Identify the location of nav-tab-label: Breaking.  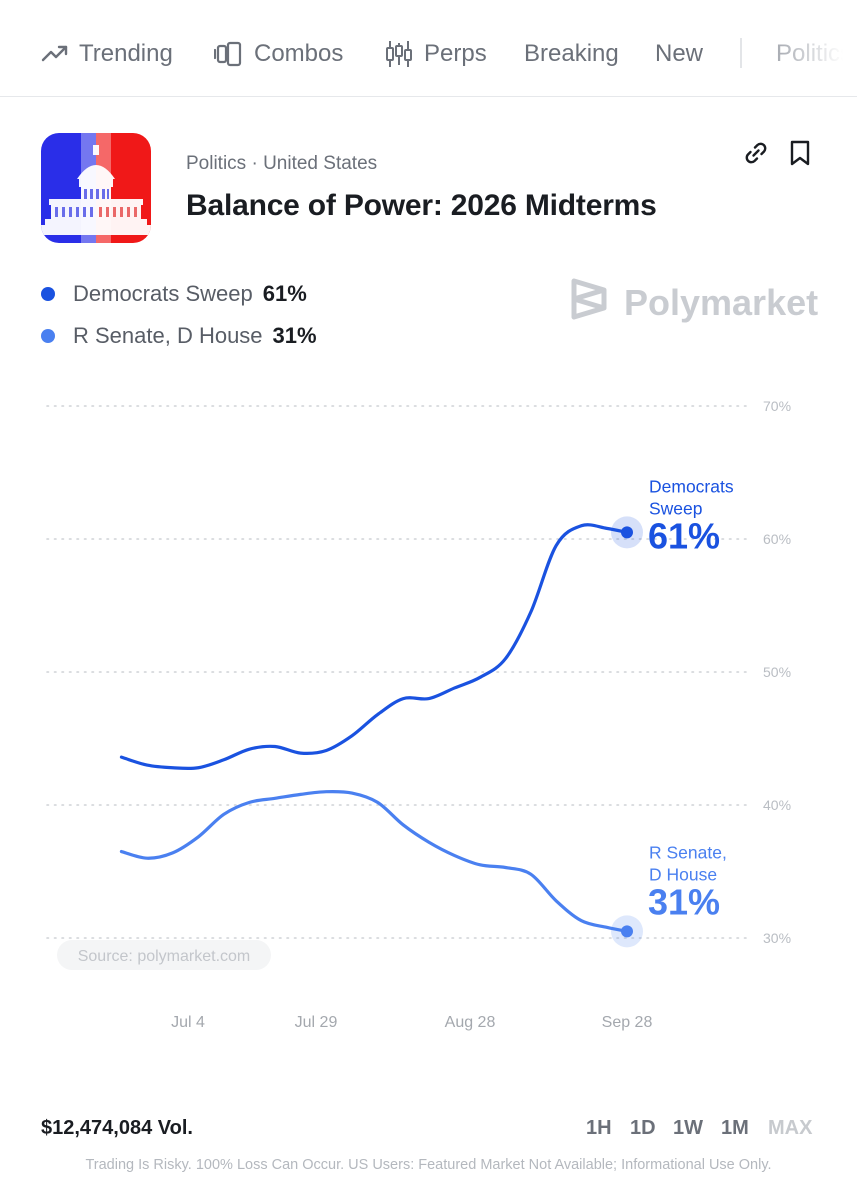
(571, 53).